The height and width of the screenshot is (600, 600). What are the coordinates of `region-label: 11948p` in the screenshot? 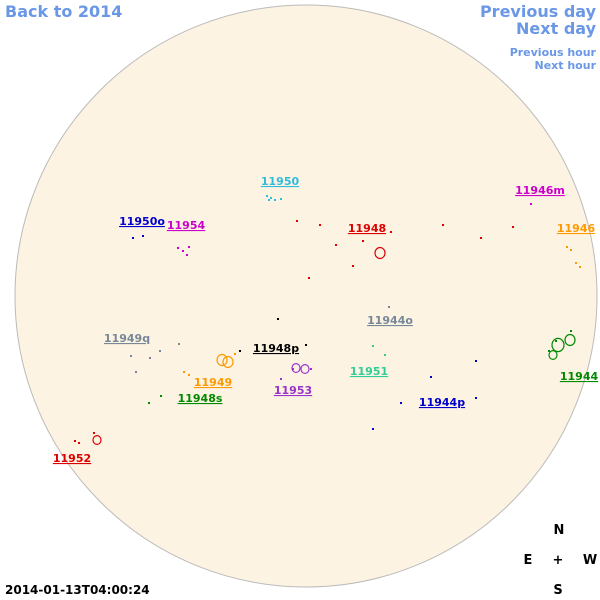 It's located at (276, 348).